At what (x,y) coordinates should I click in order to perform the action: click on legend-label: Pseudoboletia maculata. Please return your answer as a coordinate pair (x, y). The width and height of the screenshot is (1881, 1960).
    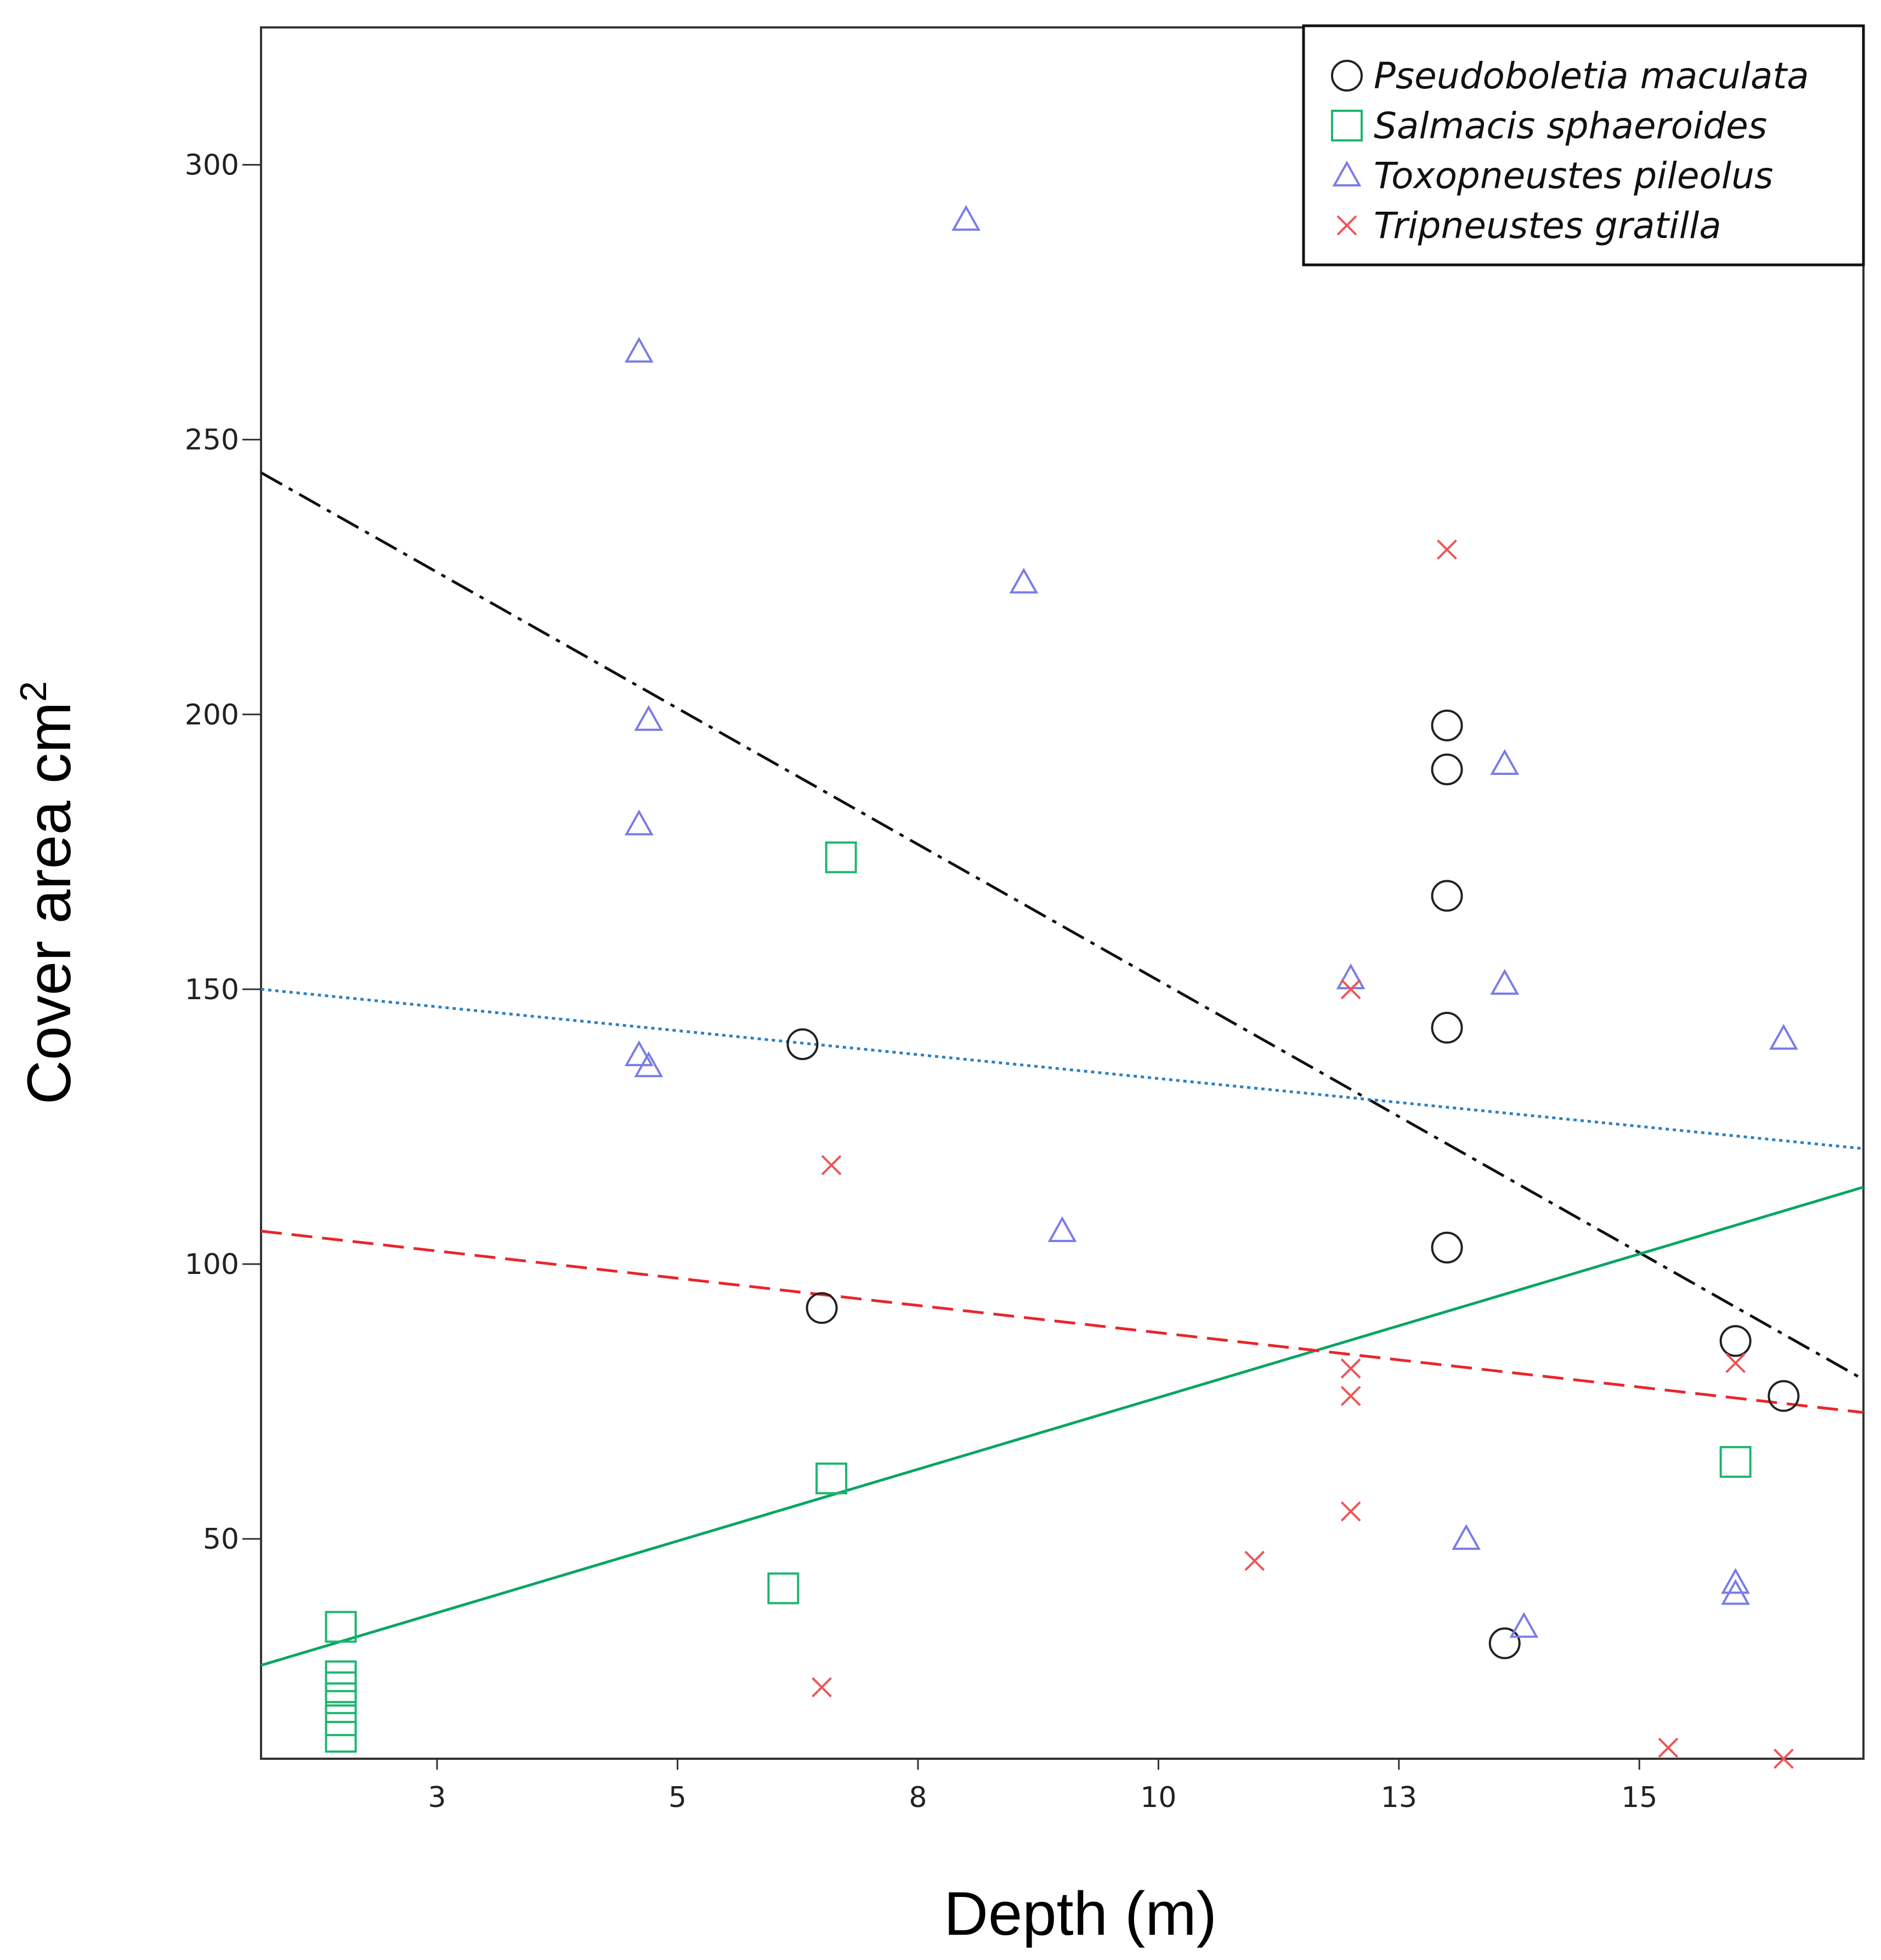
    Looking at the image, I should click on (1591, 76).